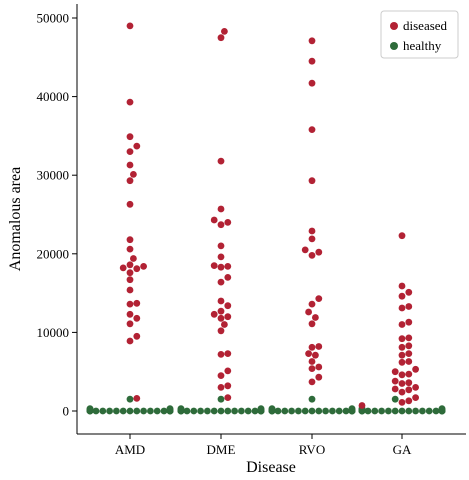  I want to click on x-tick-label: AMD, so click(130, 449).